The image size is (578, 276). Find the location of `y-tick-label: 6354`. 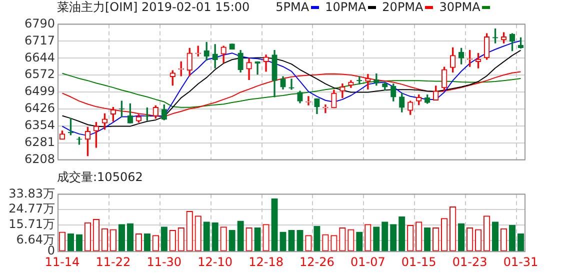

y-tick-label: 6354 is located at coordinates (39, 125).